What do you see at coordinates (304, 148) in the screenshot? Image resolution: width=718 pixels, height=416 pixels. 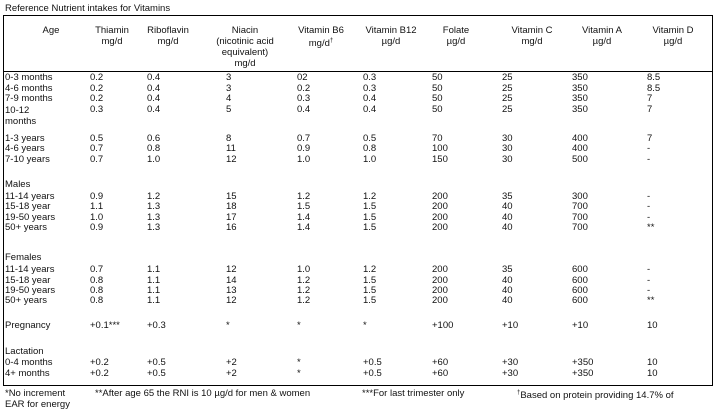 I see `cell-vitamin-b6: 0.9` at bounding box center [304, 148].